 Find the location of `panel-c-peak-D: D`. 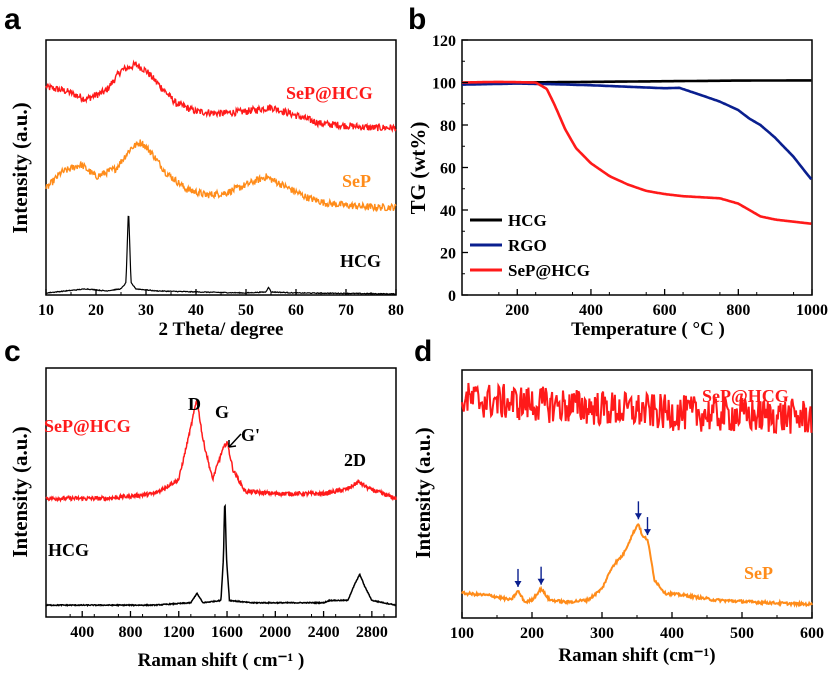

panel-c-peak-D: D is located at coordinates (194, 404).